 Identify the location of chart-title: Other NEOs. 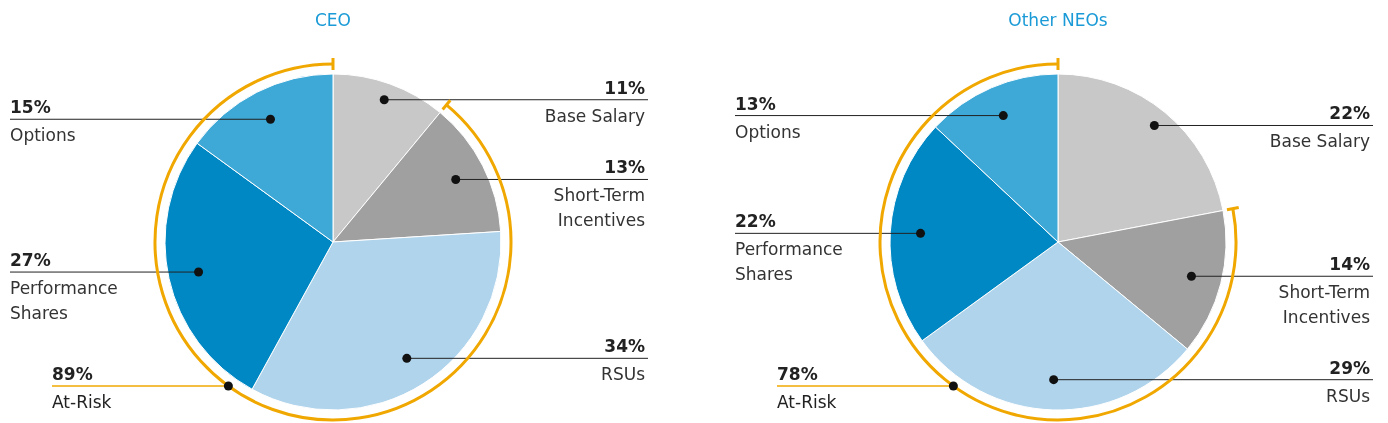
(1058, 20).